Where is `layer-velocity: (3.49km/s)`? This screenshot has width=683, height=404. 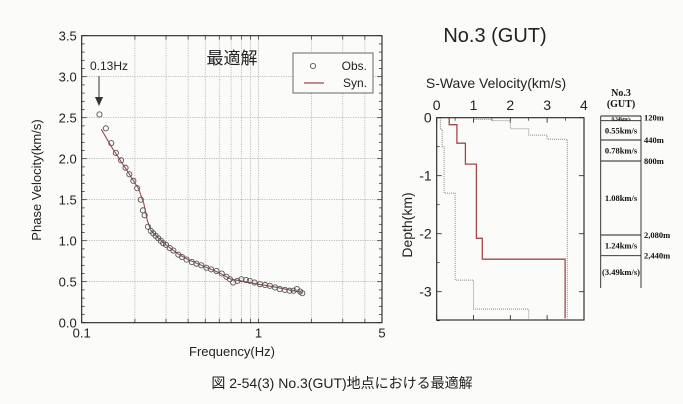
layer-velocity: (3.49km/s) is located at coordinates (621, 272).